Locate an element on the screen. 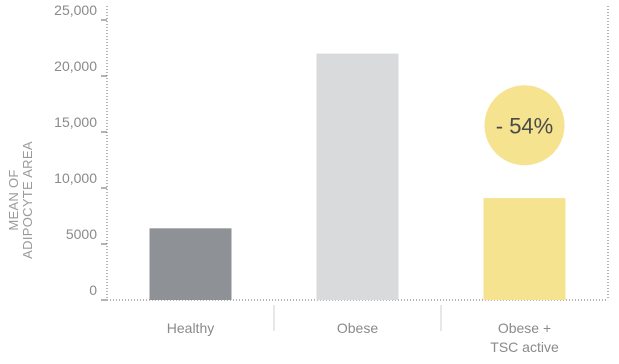  reduction-badge: - 54% is located at coordinates (524, 125).